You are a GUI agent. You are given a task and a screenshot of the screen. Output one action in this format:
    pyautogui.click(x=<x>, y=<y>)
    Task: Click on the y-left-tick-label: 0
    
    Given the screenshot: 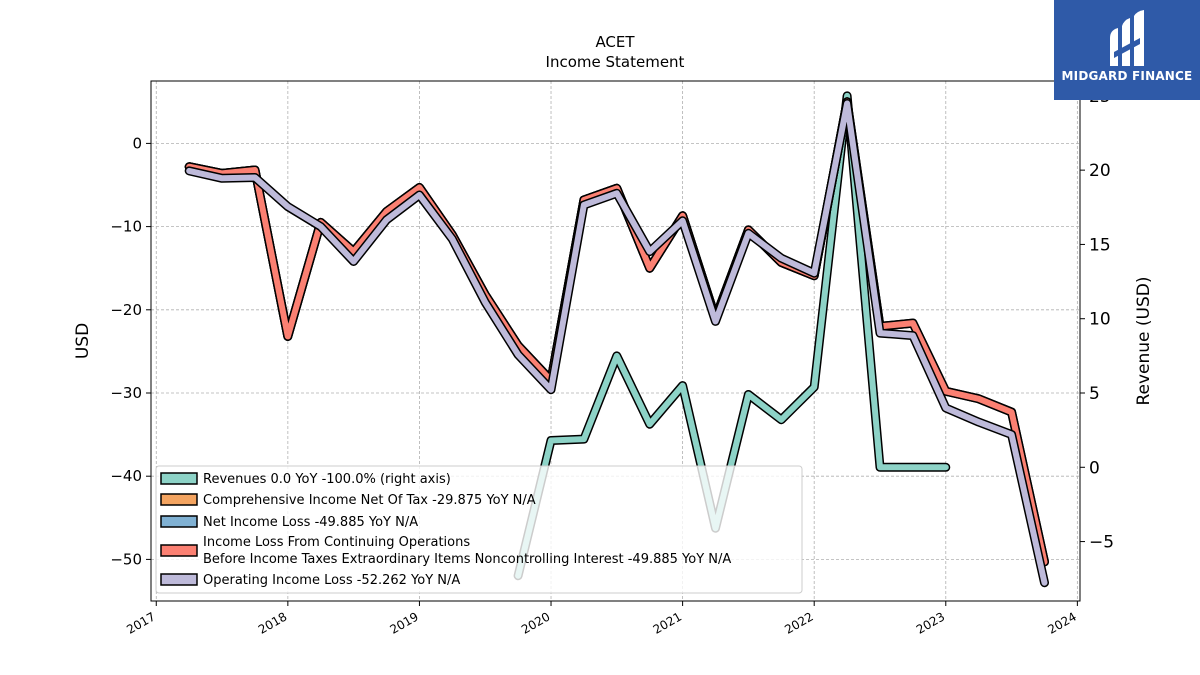 What is the action you would take?
    pyautogui.click(x=137, y=143)
    